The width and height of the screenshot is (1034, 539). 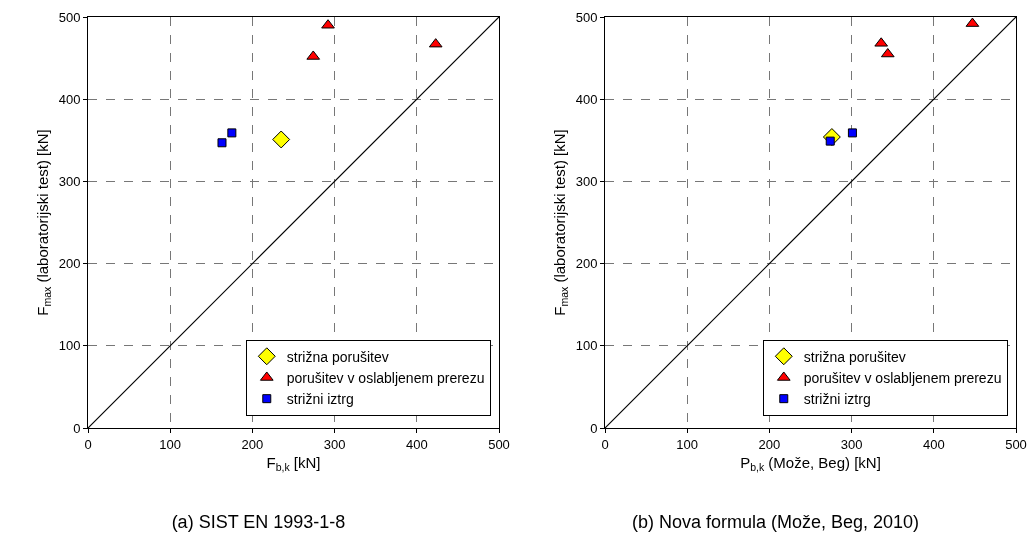 I want to click on x-axis-title: P$_{b,k}$ (Može, Beg) [kN], so click(x=810, y=463).